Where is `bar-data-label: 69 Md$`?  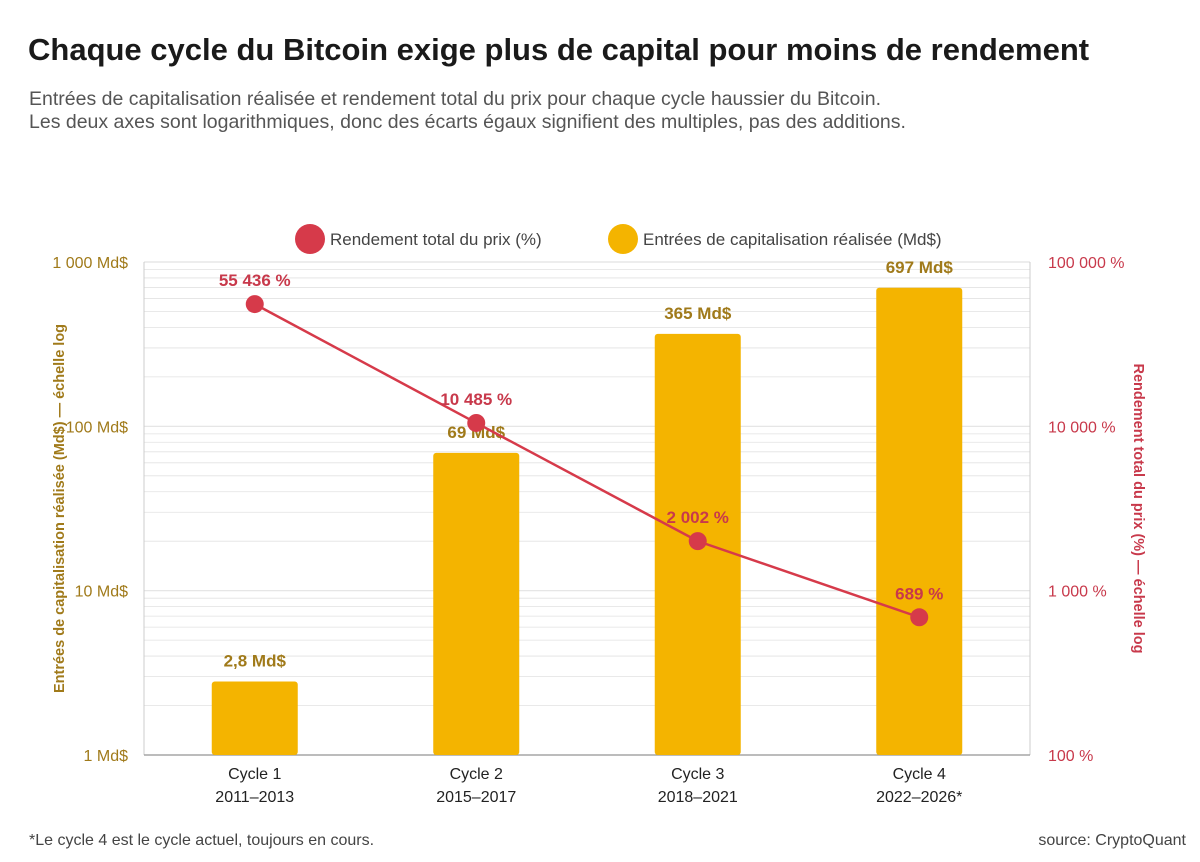
bar-data-label: 69 Md$ is located at coordinates (476, 432).